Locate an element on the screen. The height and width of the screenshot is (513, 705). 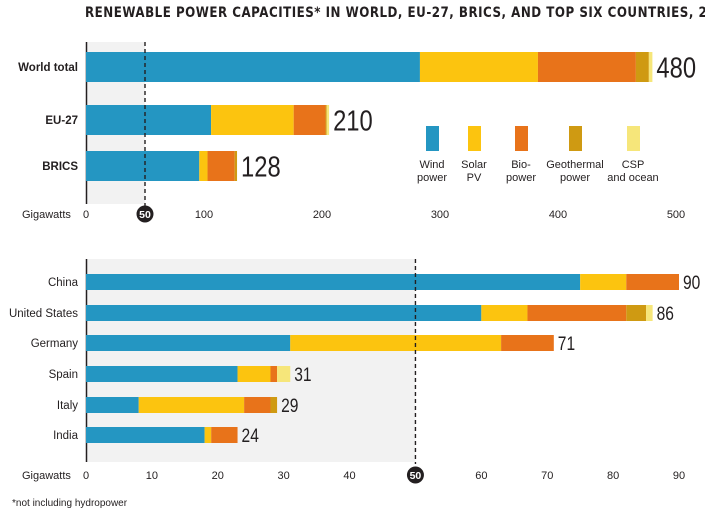
x-tick-label-100: 100 is located at coordinates (204, 215).